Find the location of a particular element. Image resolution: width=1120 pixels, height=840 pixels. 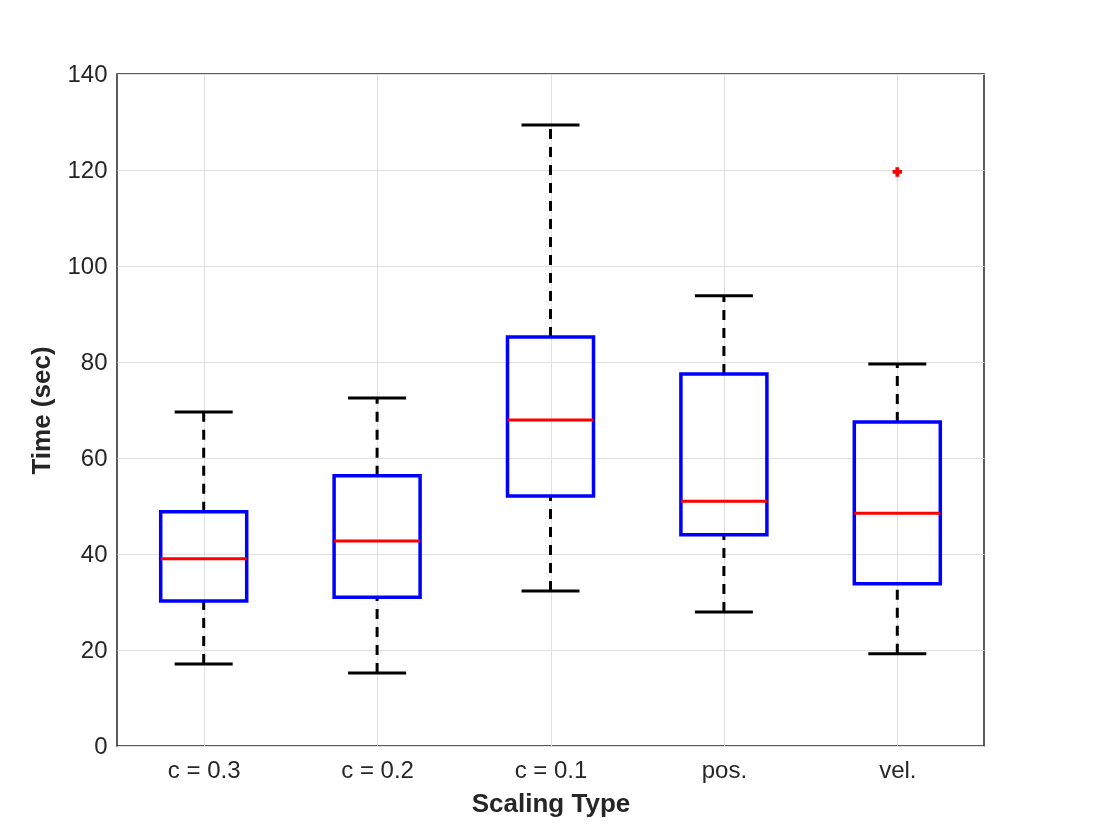

x-tick-label: c = 0.2 is located at coordinates (377, 769).